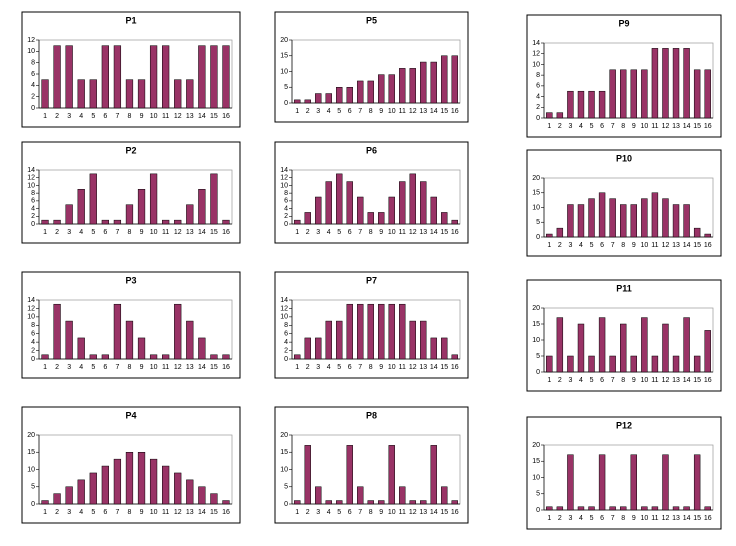 This screenshot has width=736, height=546. Describe the element at coordinates (371, 280) in the screenshot. I see `chart-title: P7` at that location.